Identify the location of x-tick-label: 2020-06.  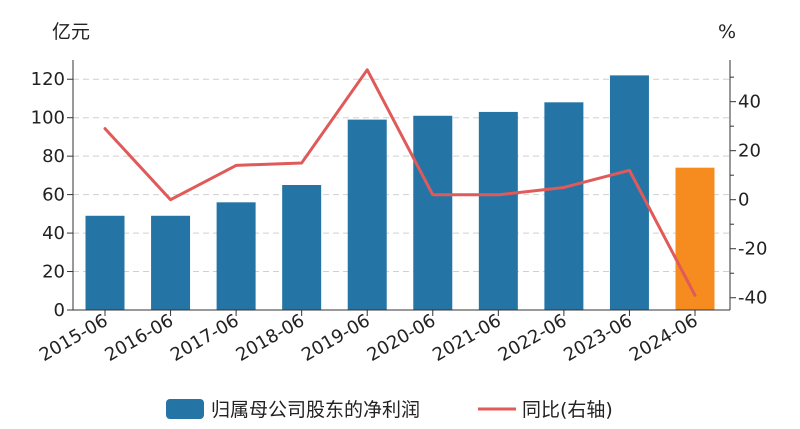
(402, 338).